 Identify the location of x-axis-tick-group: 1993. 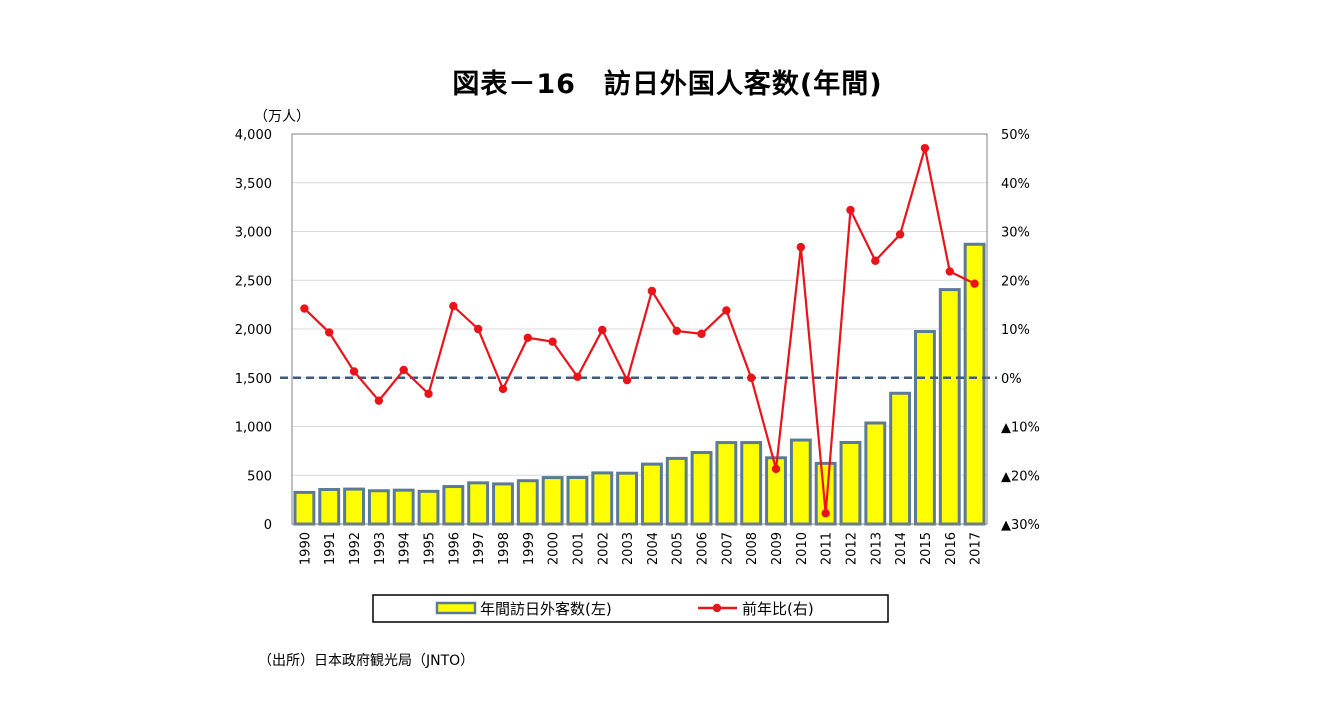
(380, 548).